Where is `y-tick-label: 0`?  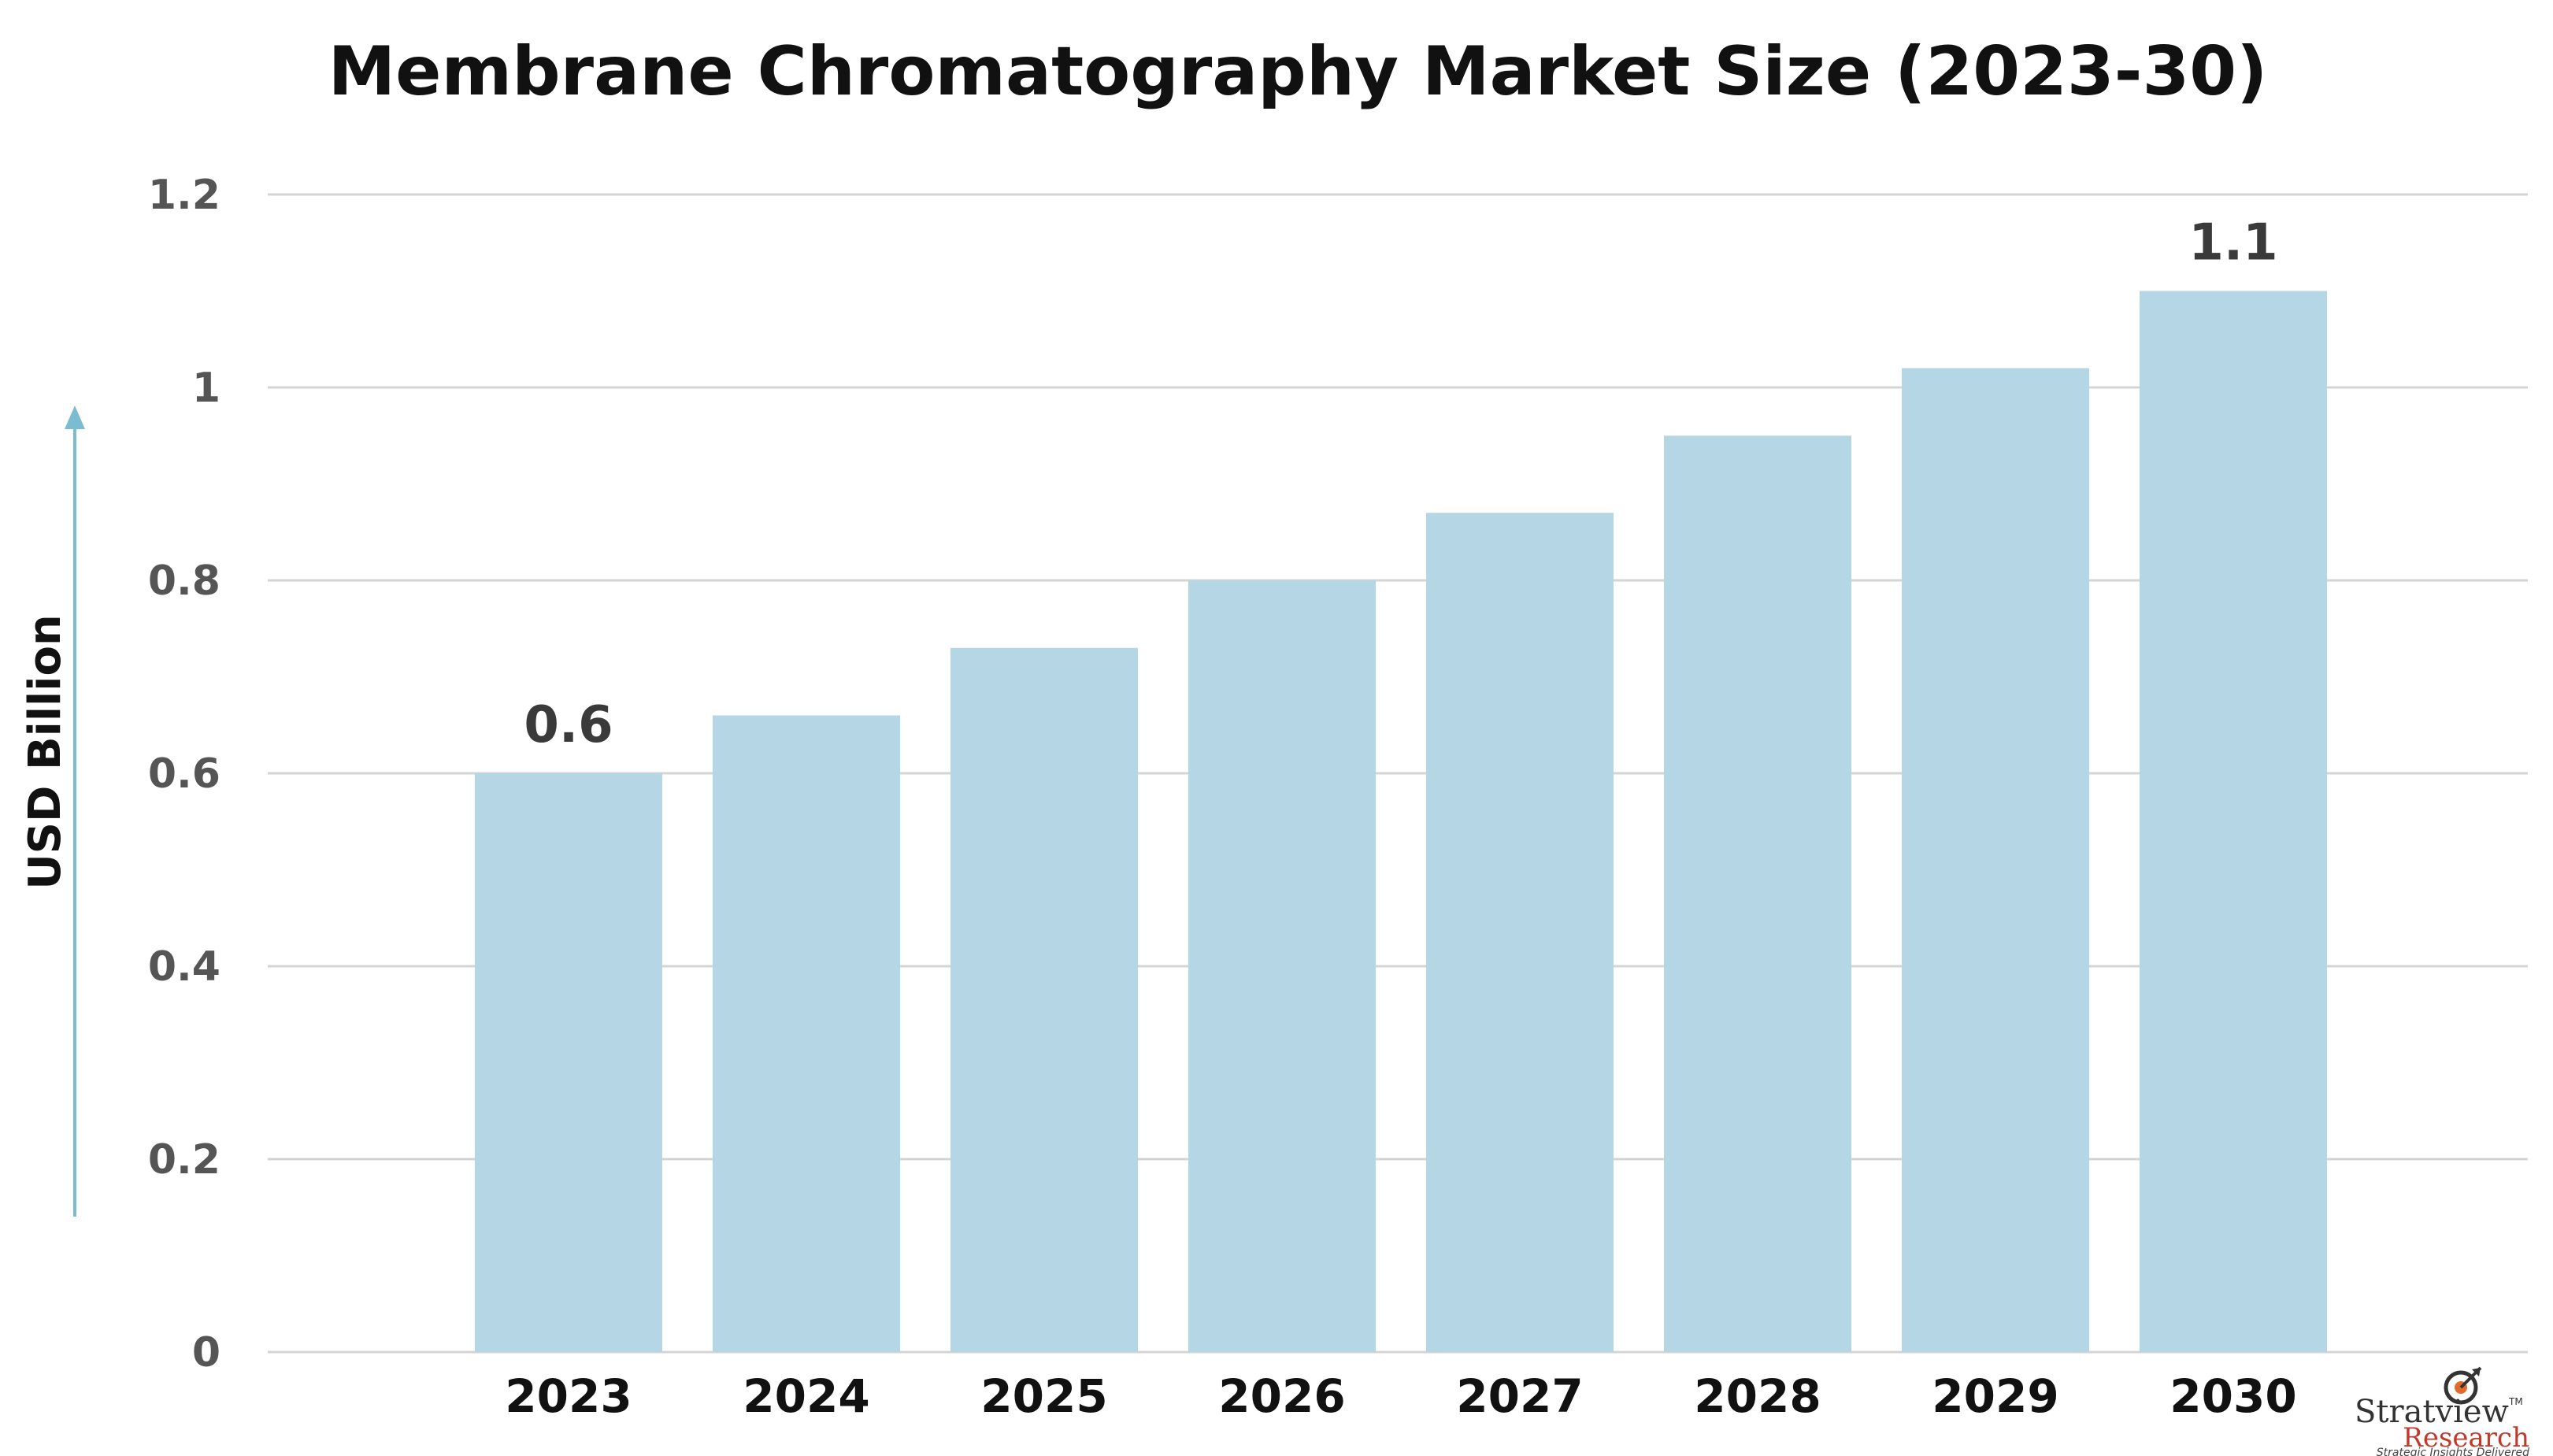 y-tick-label: 0 is located at coordinates (206, 1352).